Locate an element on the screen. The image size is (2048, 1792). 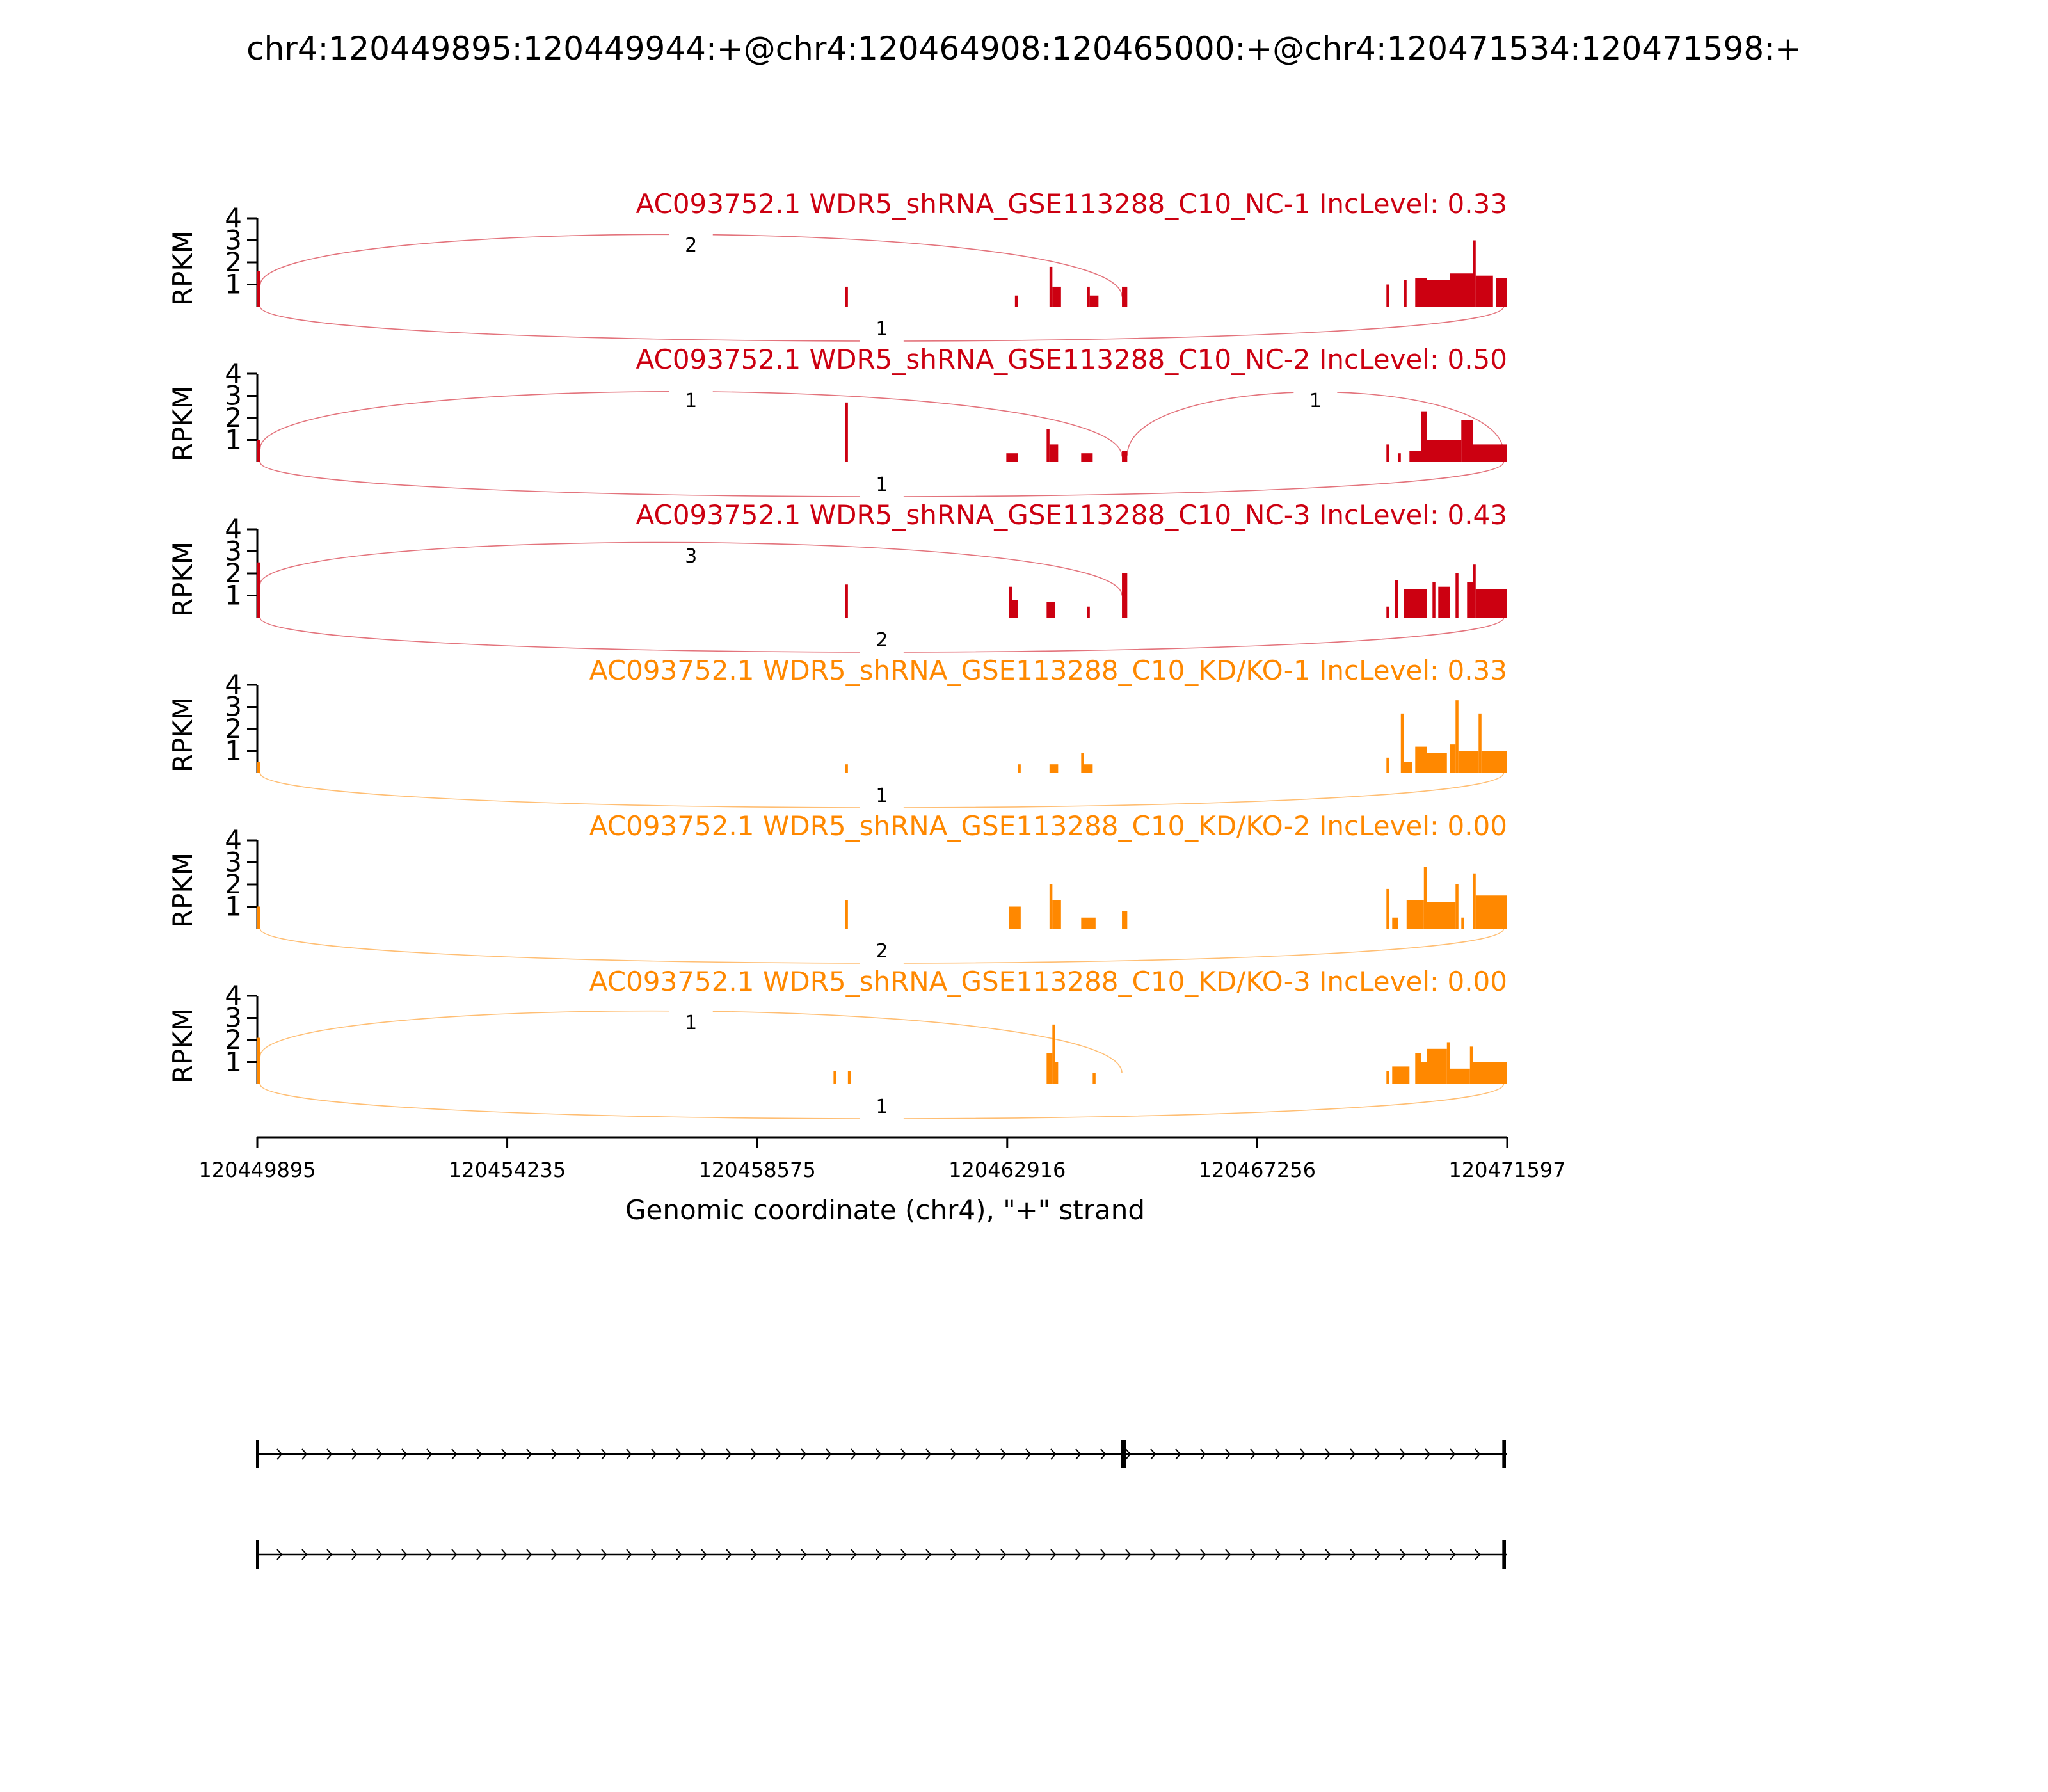
junction-count: 3 is located at coordinates (691, 556).